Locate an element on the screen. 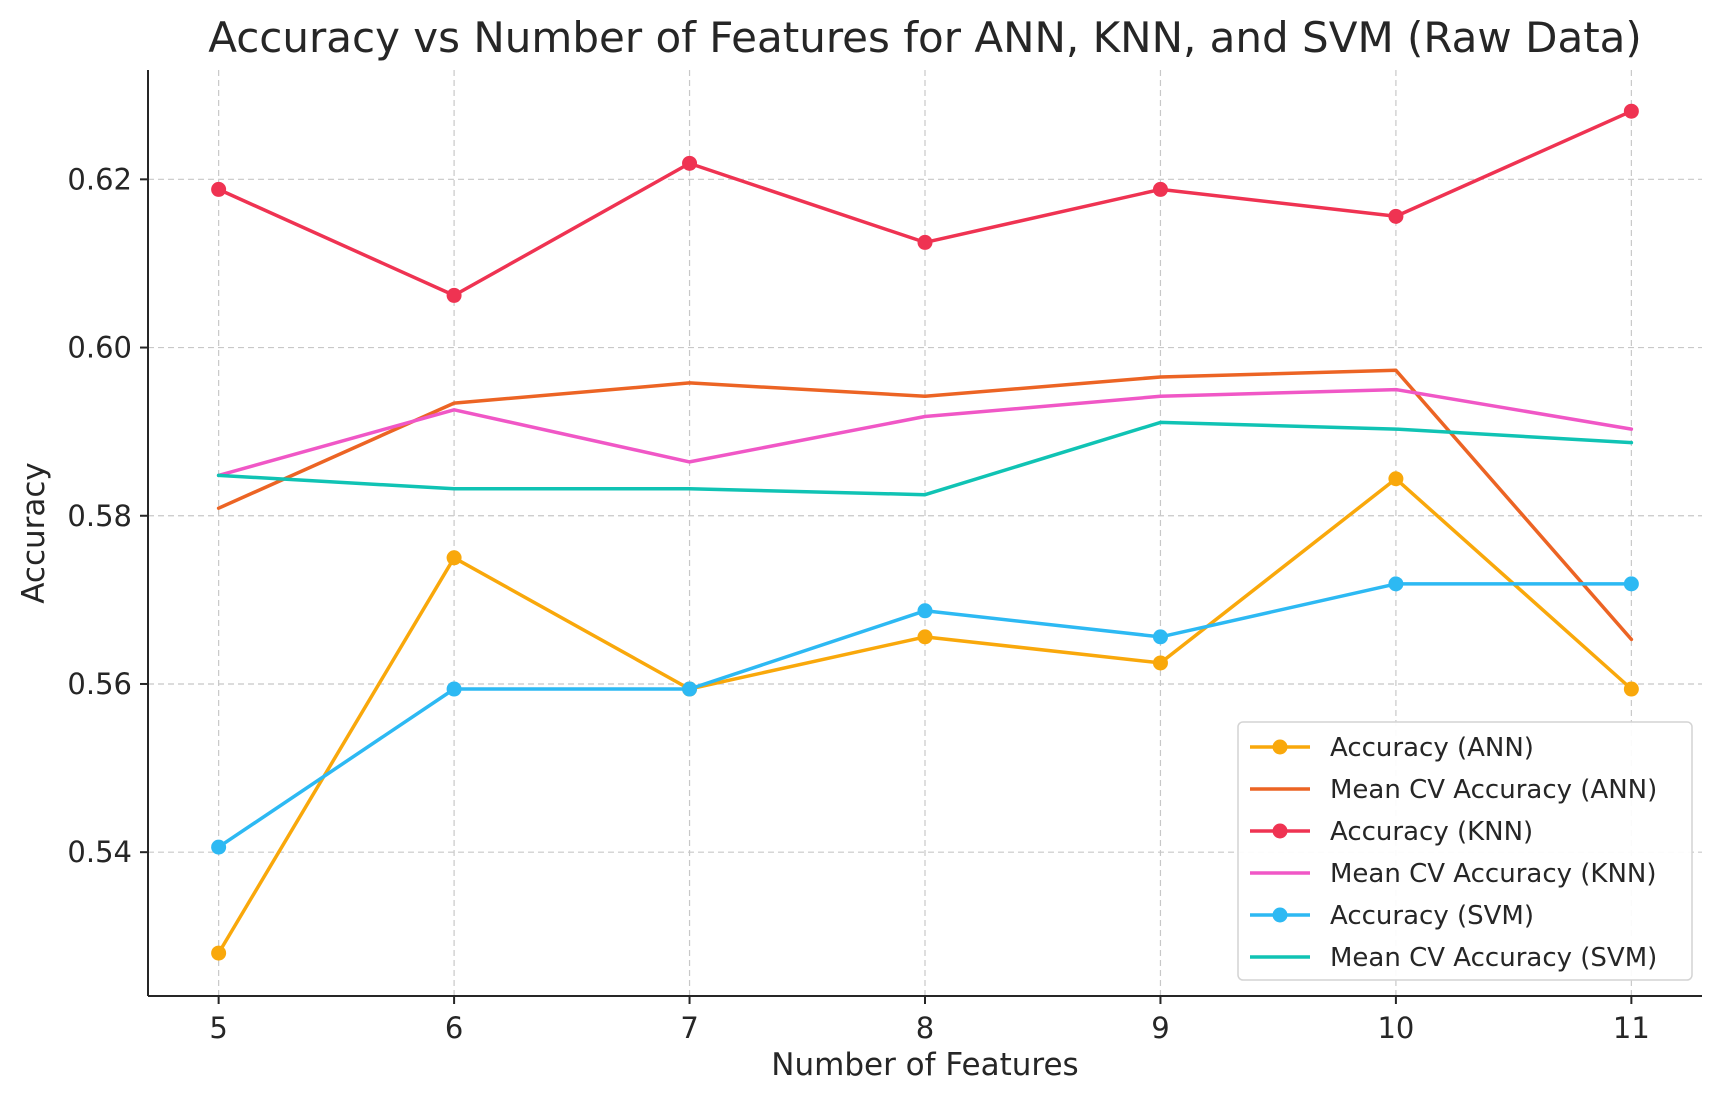 This screenshot has height=1105, width=1718. y-tick-label: 0.60 is located at coordinates (99, 348).